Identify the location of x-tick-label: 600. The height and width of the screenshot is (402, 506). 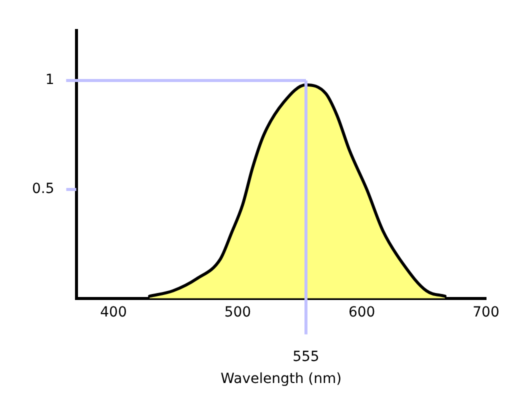
(362, 312).